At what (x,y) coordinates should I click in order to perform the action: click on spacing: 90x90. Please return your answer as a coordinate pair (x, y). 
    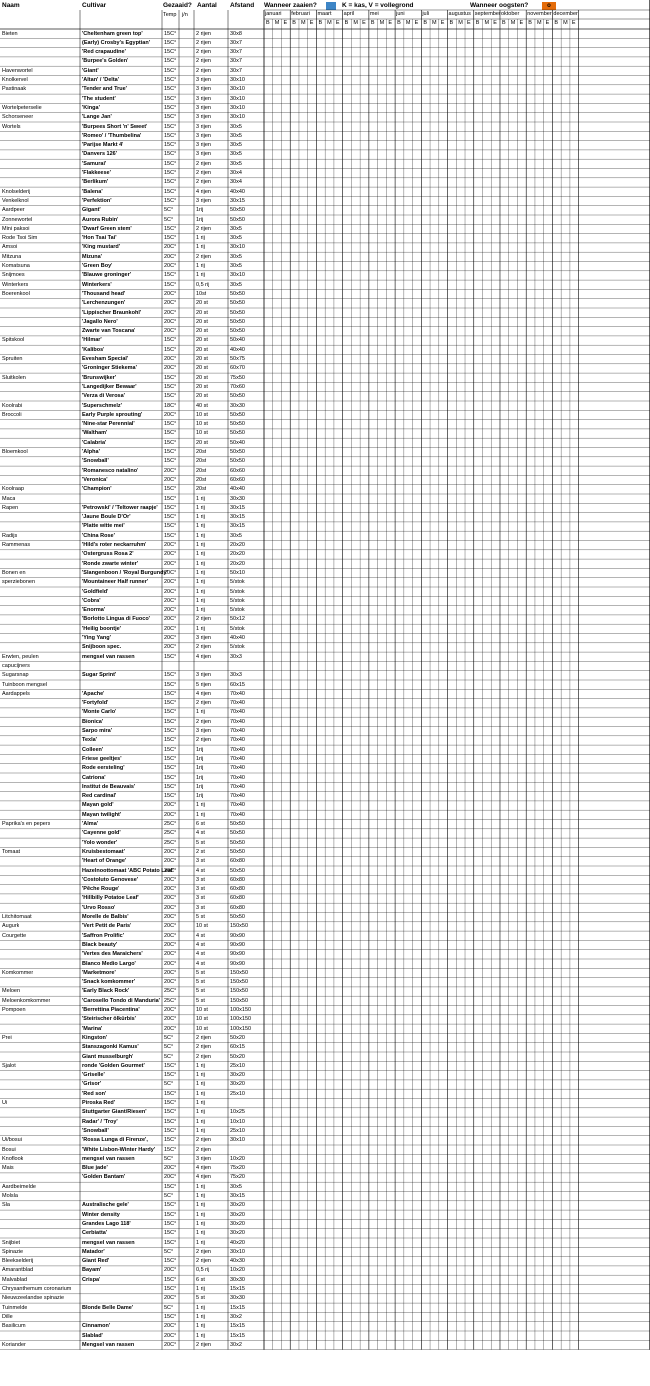
    Looking at the image, I should click on (237, 963).